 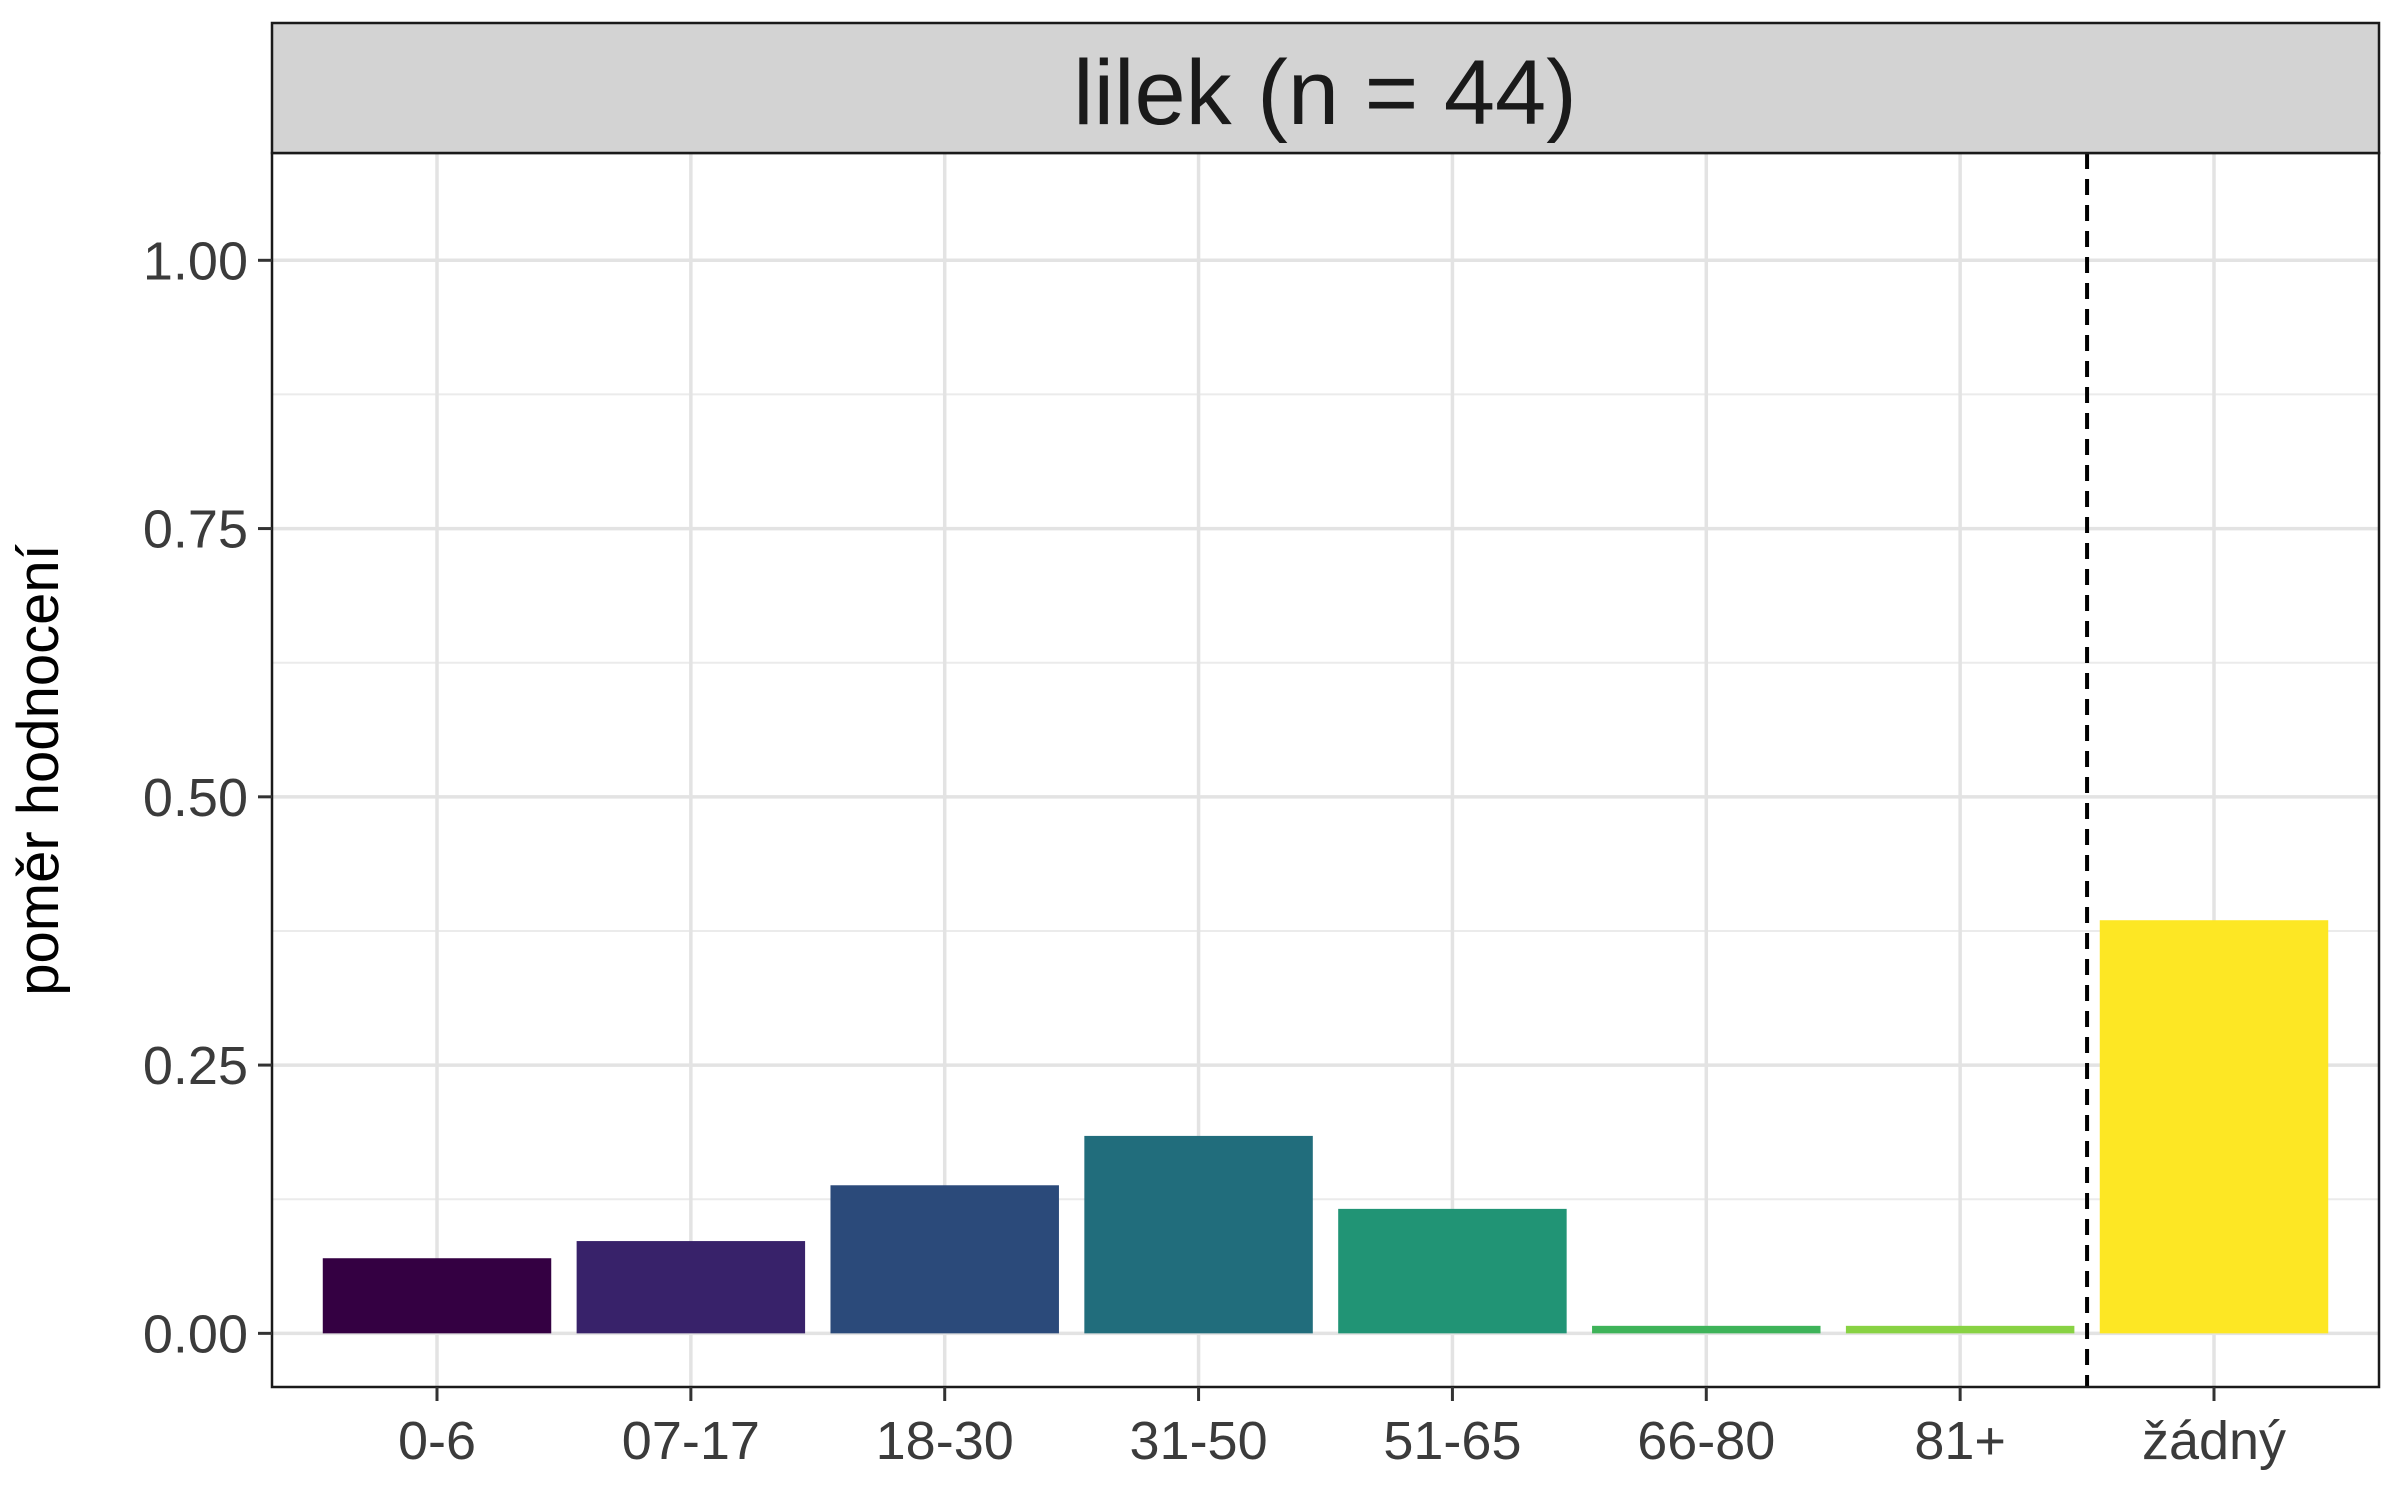 I want to click on facet-strip, so click(x=1325, y=88).